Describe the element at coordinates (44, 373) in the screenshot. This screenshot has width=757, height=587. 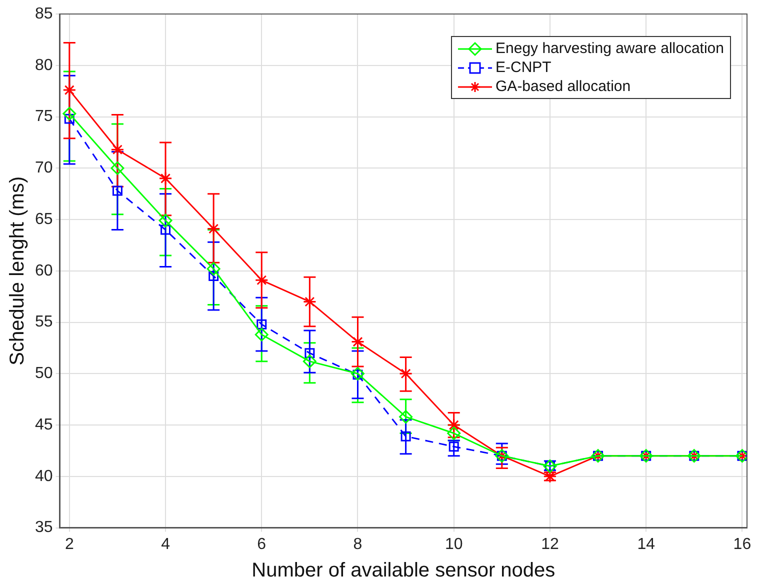
I see `y-tick-label: 50` at that location.